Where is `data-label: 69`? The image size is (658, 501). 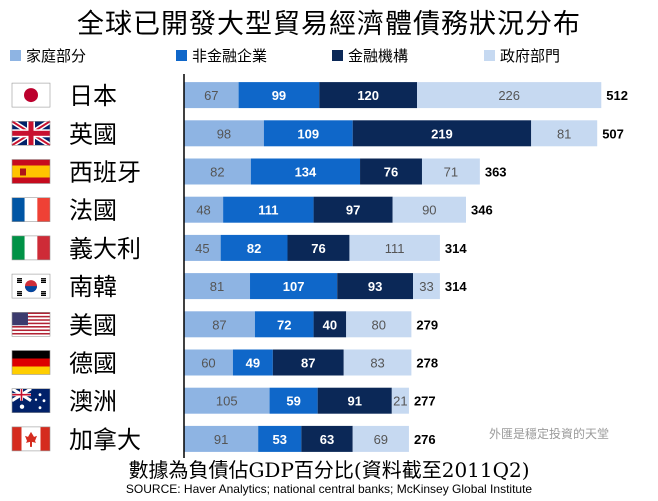
data-label: 69 is located at coordinates (381, 439).